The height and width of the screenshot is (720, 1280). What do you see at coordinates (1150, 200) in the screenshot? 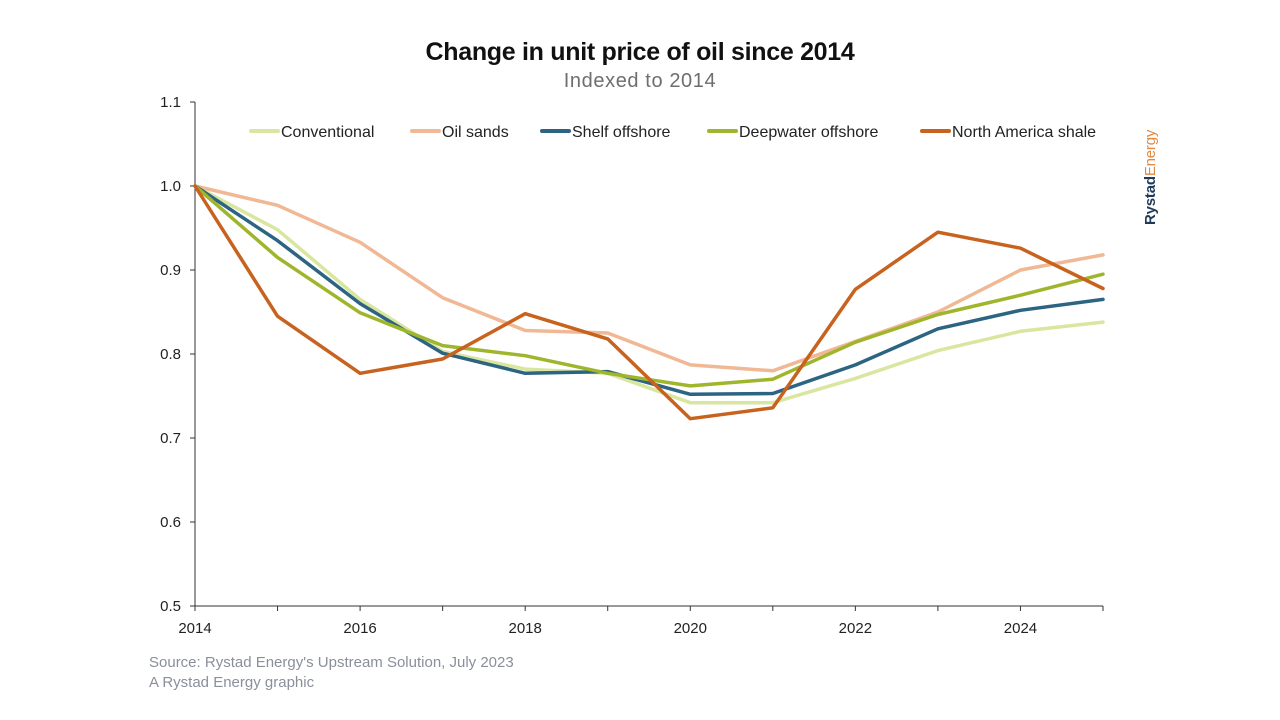
I see `brand-part-1: Rystad` at bounding box center [1150, 200].